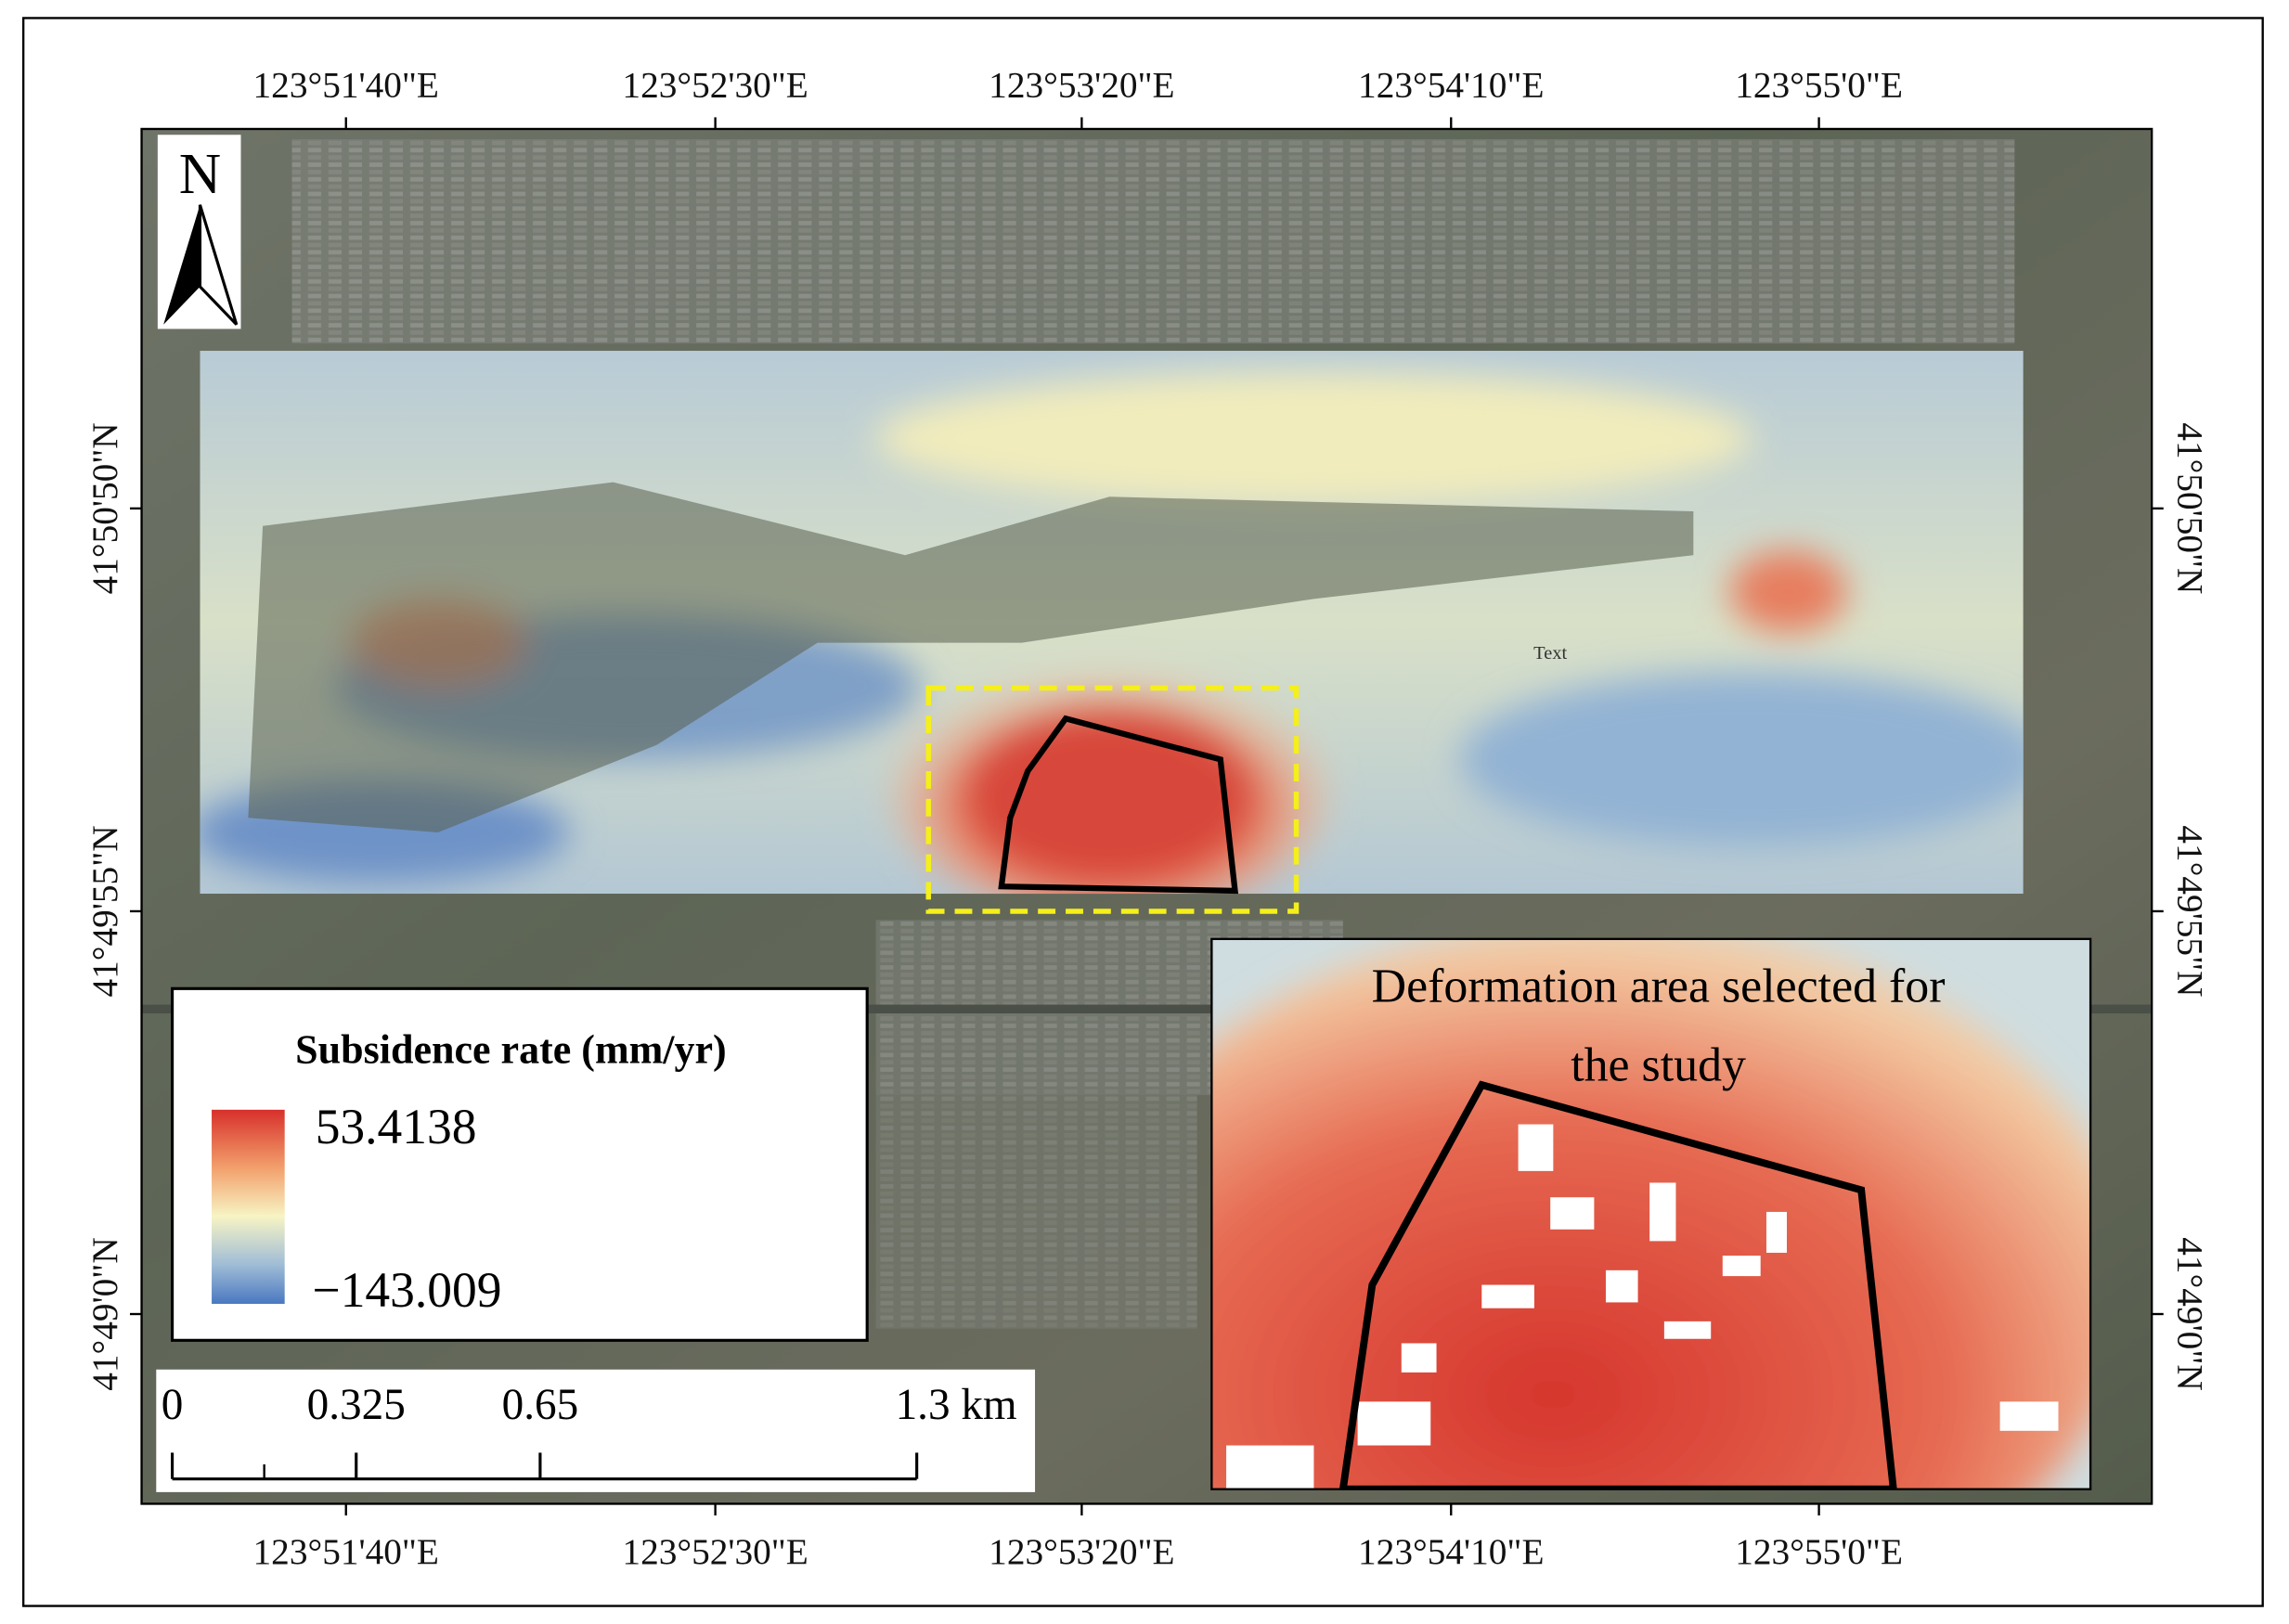  Describe the element at coordinates (957, 1405) in the screenshot. I see `scale-label: 1.3 km` at that location.